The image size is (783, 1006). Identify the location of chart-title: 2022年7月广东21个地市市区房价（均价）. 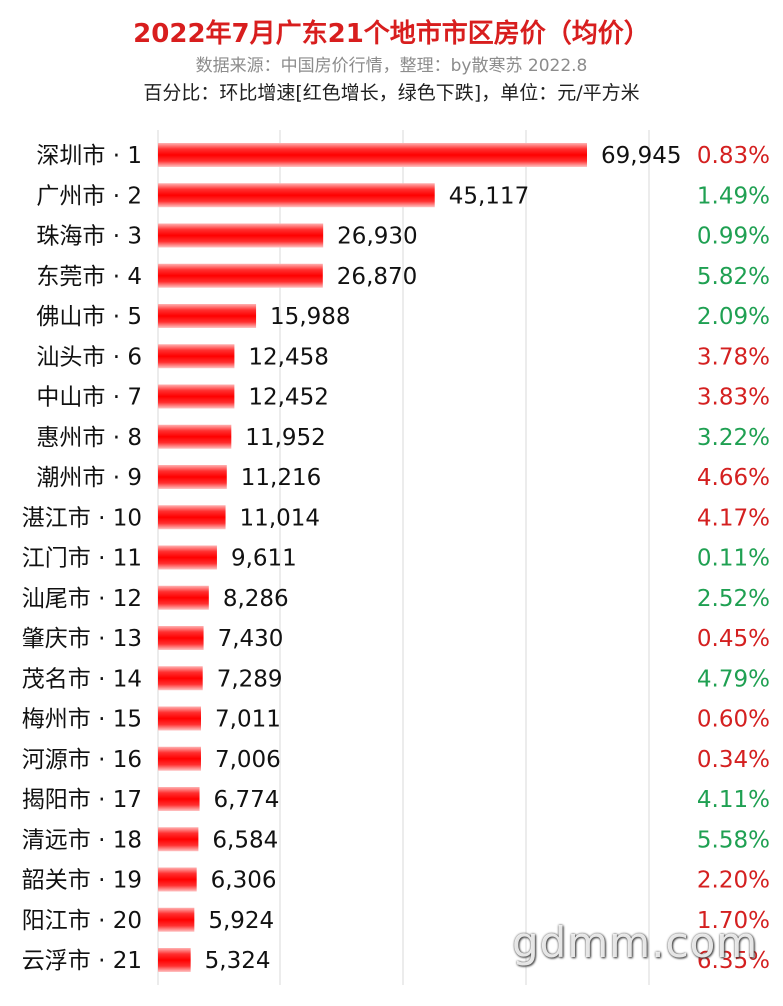
(391, 34).